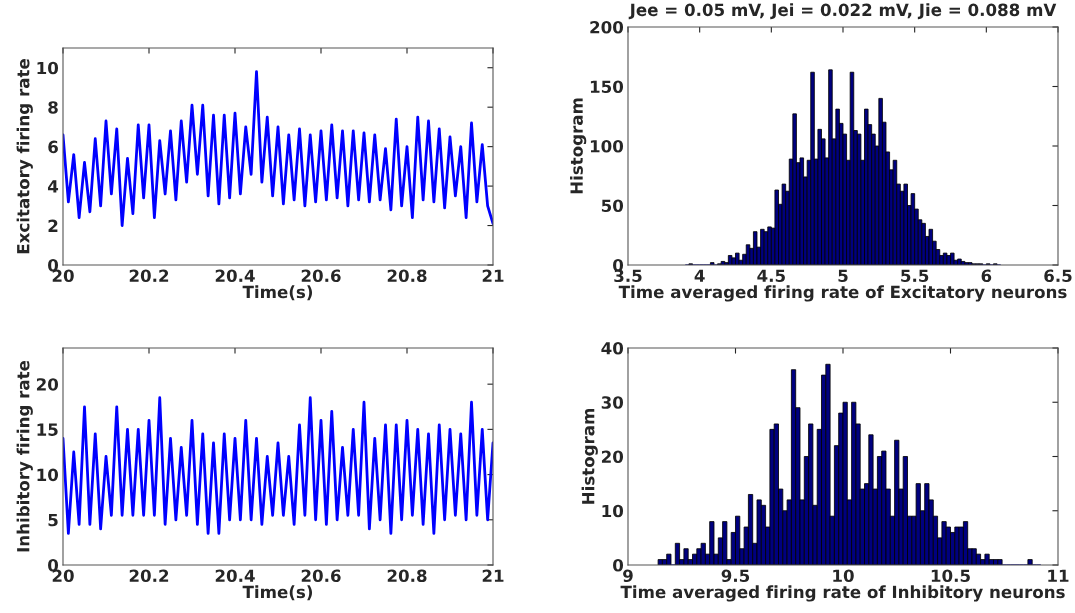 Image resolution: width=1075 pixels, height=613 pixels. What do you see at coordinates (1058, 276) in the screenshot?
I see `x-tick-label: 6.5` at bounding box center [1058, 276].